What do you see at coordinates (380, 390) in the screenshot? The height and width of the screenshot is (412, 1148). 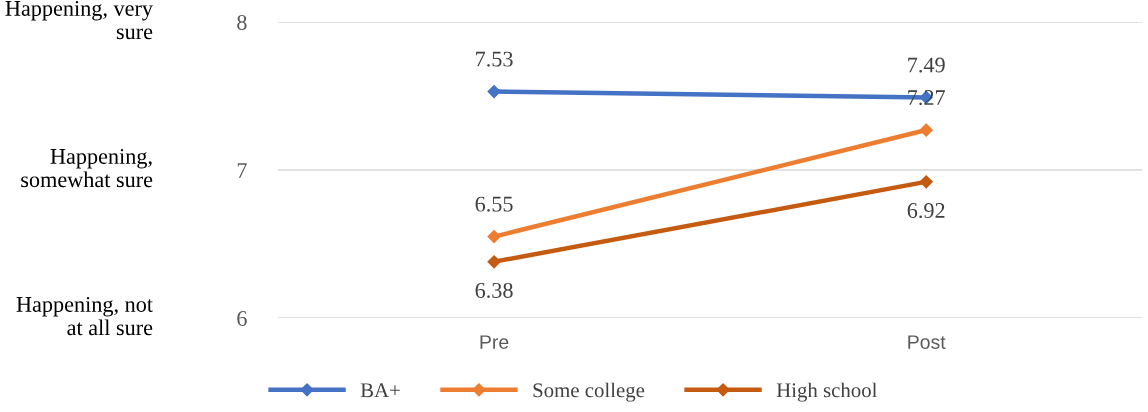 I see `legend-label: BA+` at bounding box center [380, 390].